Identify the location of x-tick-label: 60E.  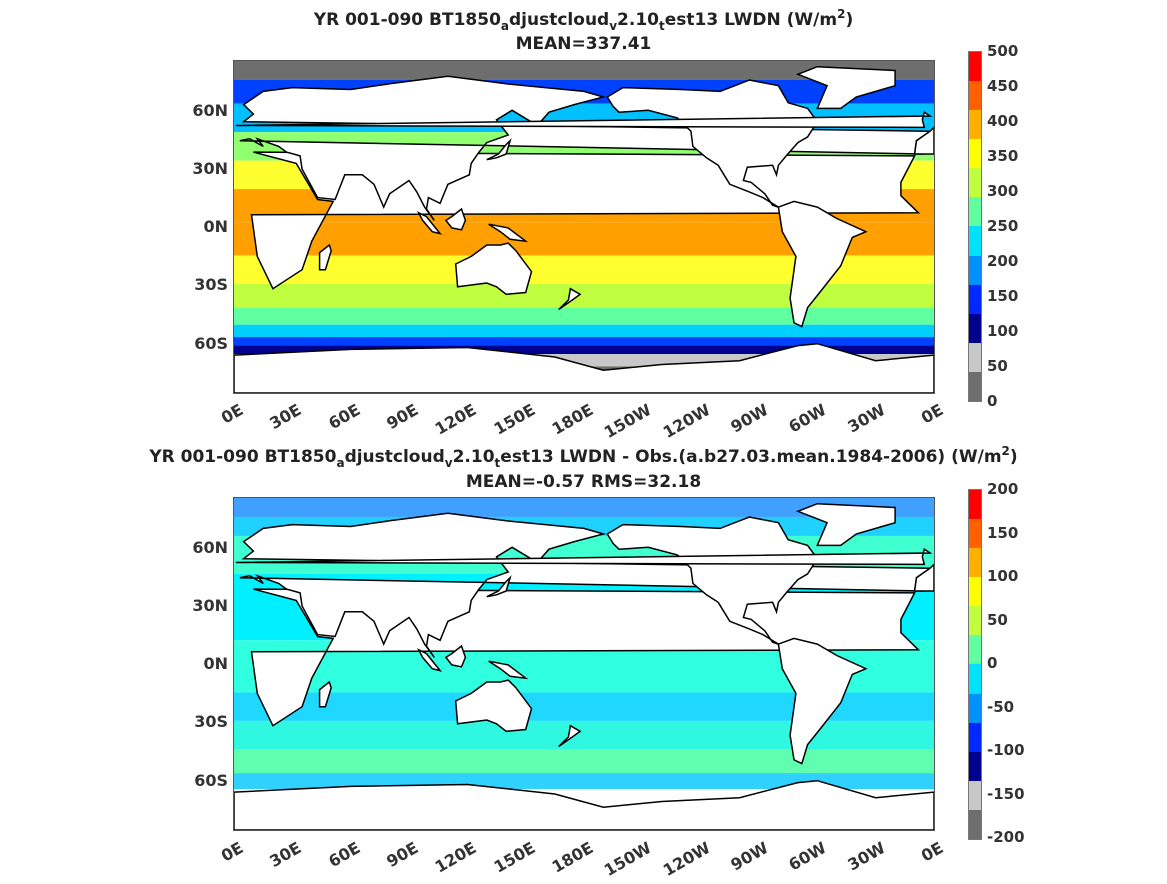
(344, 855).